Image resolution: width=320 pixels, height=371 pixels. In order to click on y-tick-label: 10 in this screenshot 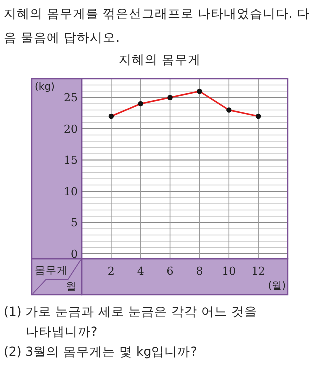, I will do `click(71, 191)`.